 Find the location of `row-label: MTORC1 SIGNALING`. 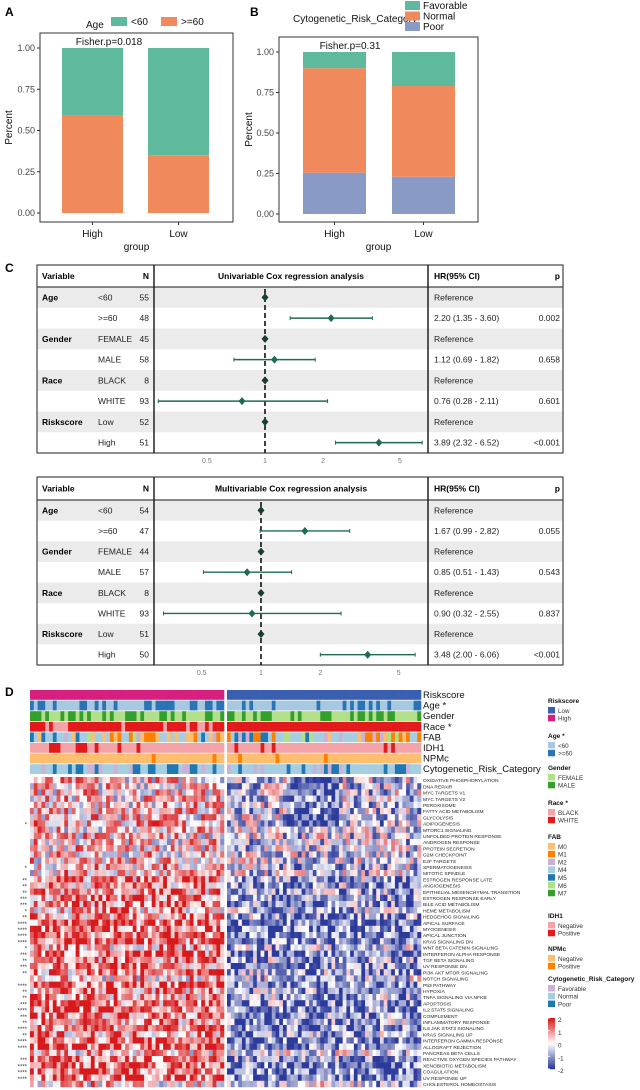

row-label: MTORC1 SIGNALING is located at coordinates (447, 831).